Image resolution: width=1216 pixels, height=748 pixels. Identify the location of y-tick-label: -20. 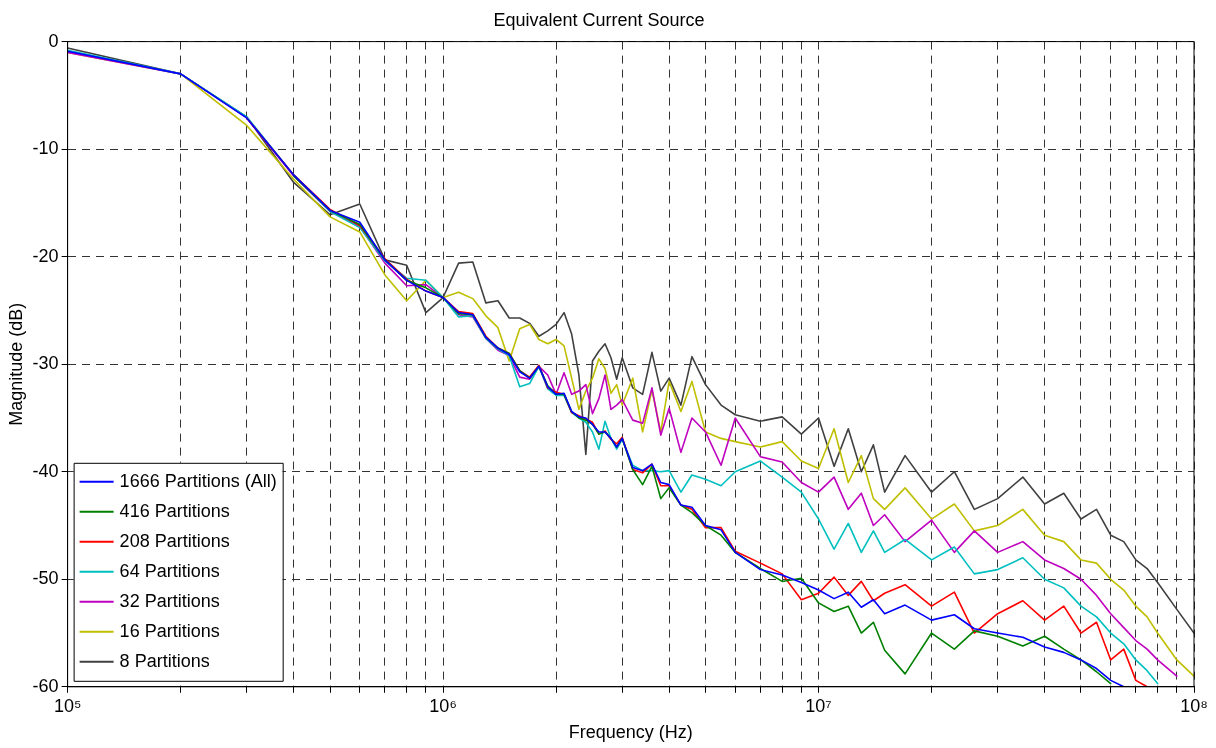
(45, 255).